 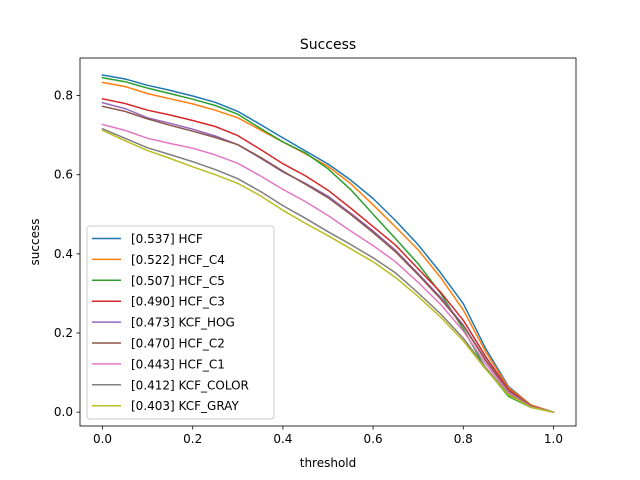 I want to click on legend-label-4: [0.473] KCF_HOG, so click(x=183, y=323).